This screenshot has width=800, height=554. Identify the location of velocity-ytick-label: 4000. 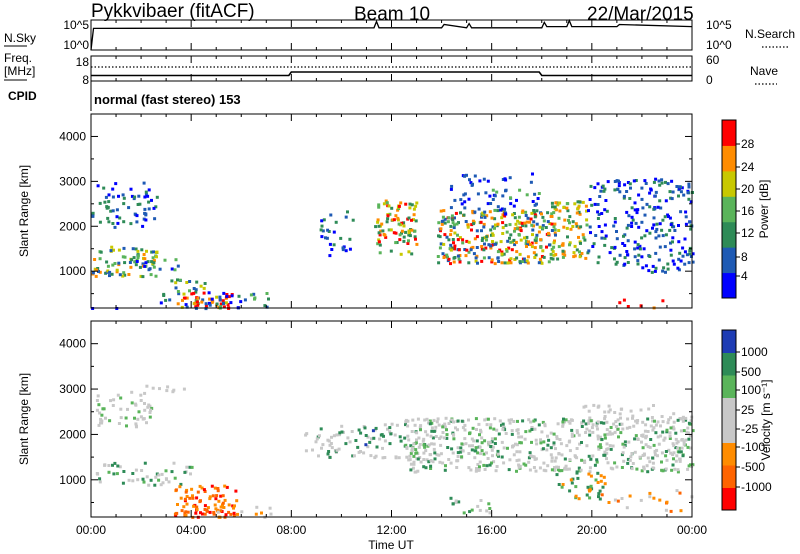
(72, 344).